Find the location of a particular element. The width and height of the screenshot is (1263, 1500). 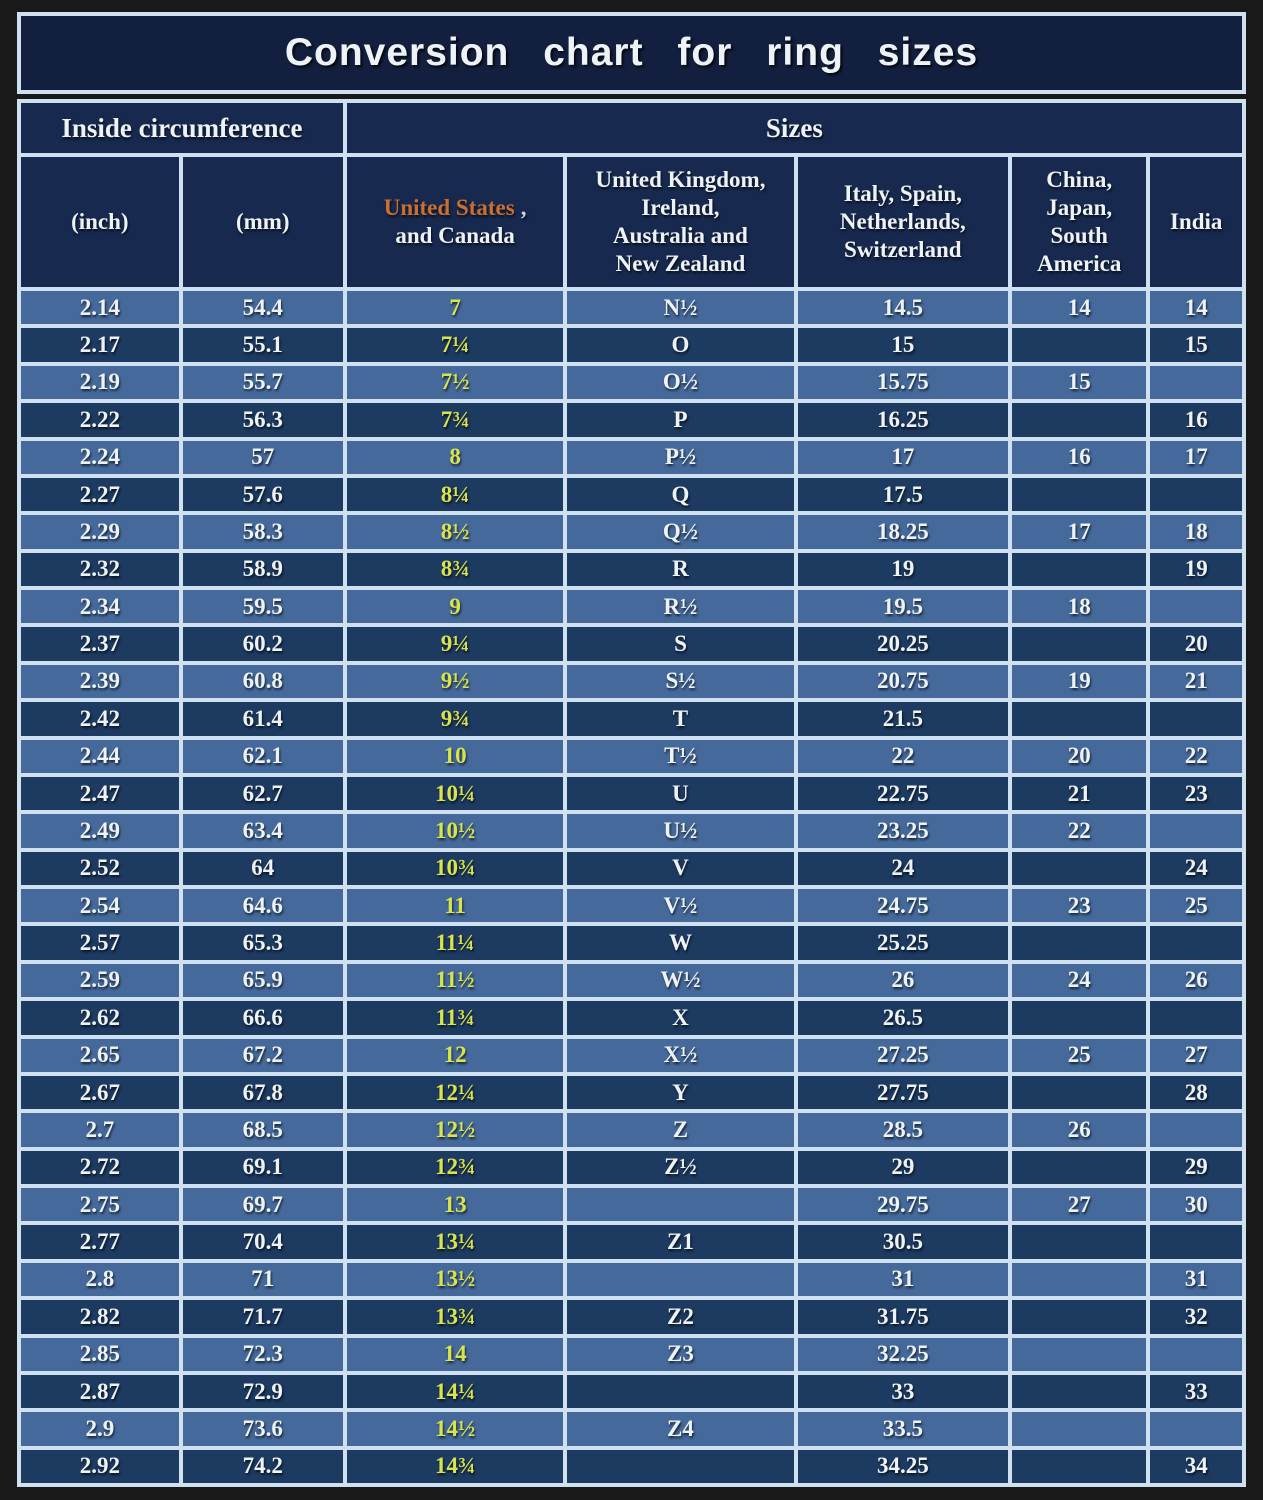

table-cell: 2.17 is located at coordinates (100, 345).